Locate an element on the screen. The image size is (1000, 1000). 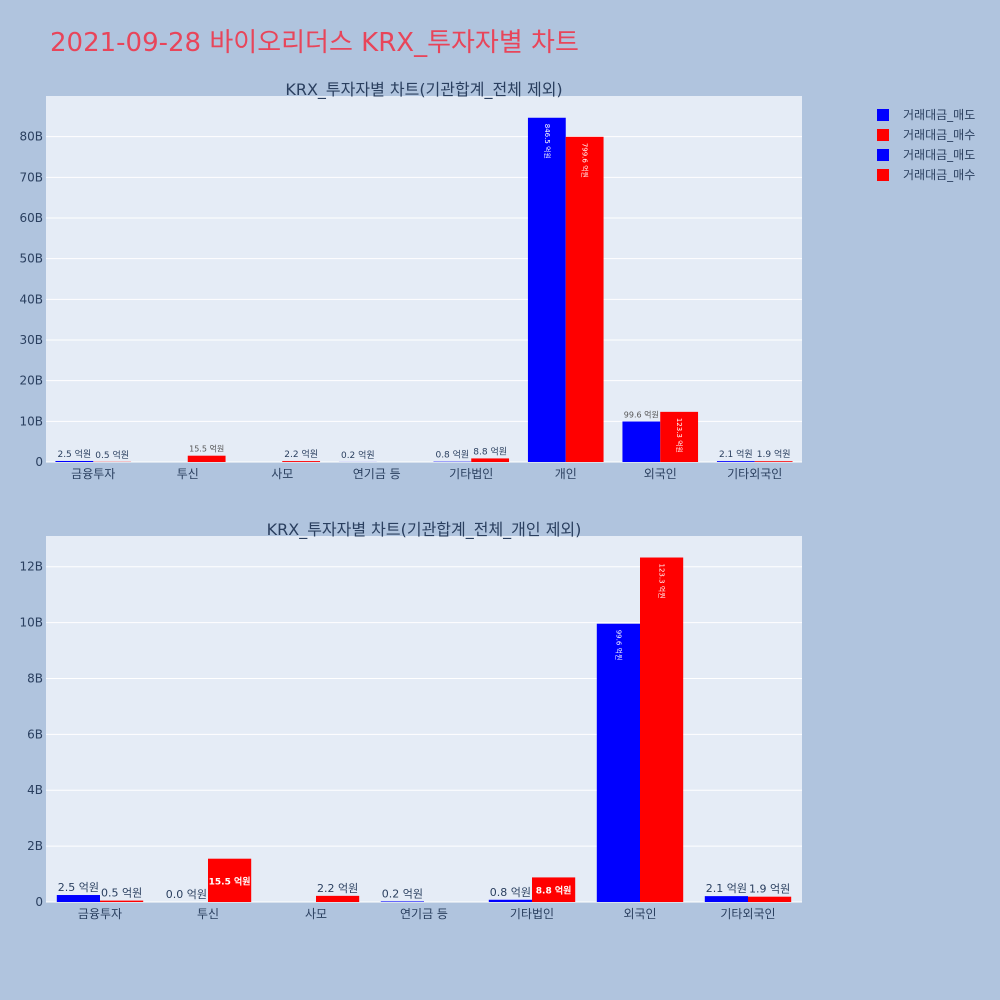
x-tick-label: 개인 is located at coordinates (566, 474).